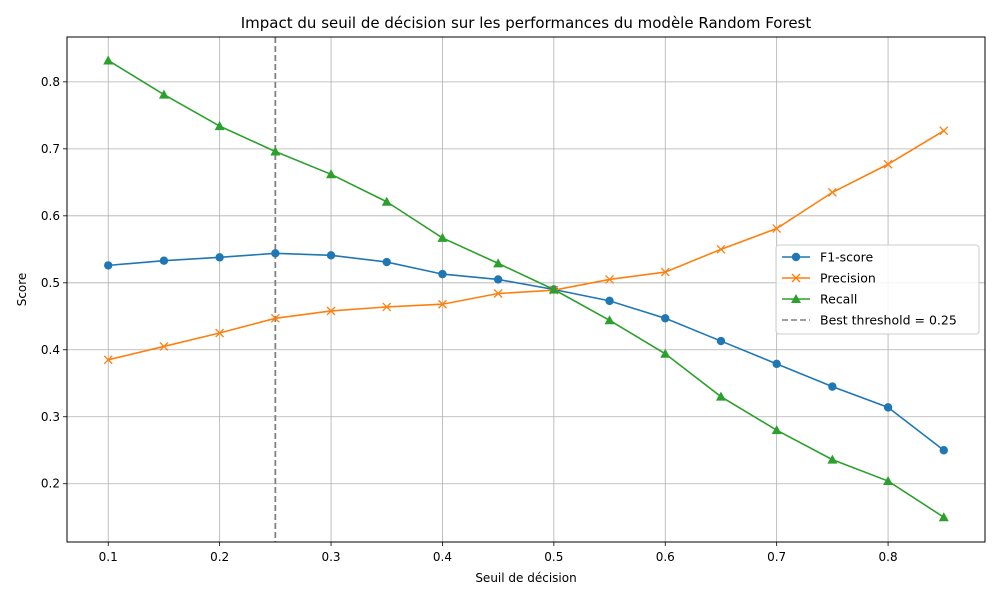  What do you see at coordinates (330, 557) in the screenshot?
I see `x-tick-label: 0.3` at bounding box center [330, 557].